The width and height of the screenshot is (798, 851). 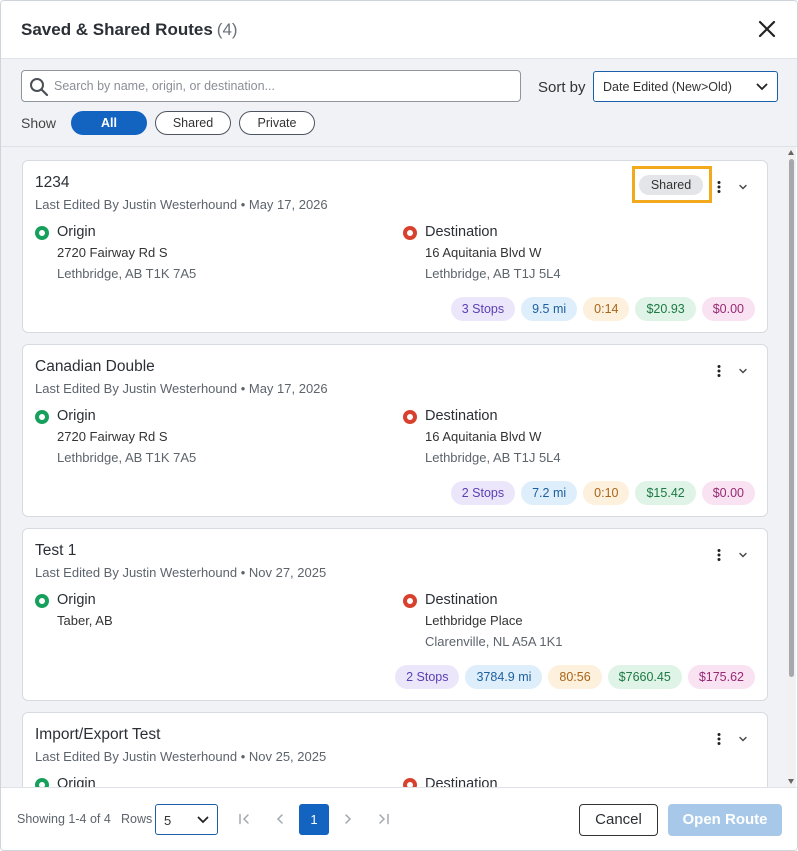 I want to click on shared-badge: Shared, so click(x=671, y=185).